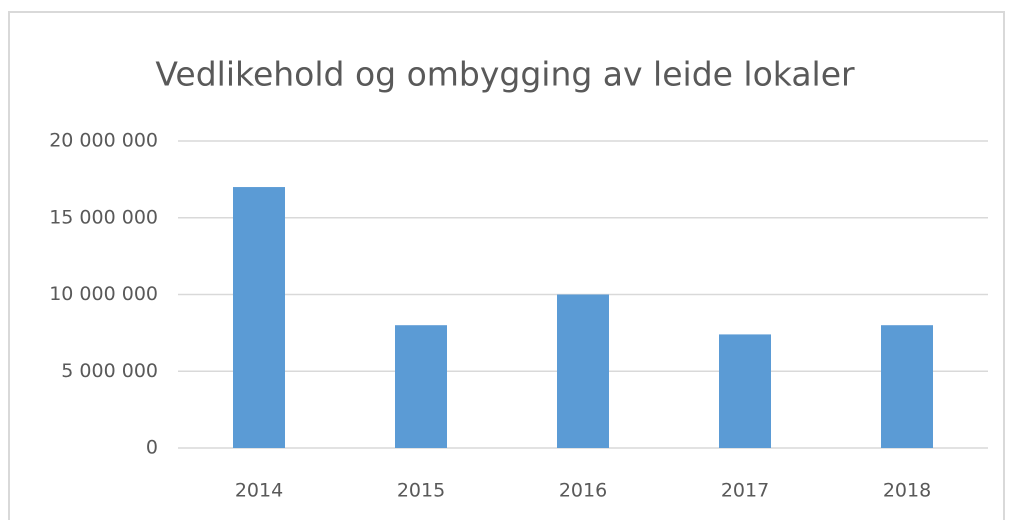  Describe the element at coordinates (259, 491) in the screenshot. I see `x-tick-label: 2014` at that location.